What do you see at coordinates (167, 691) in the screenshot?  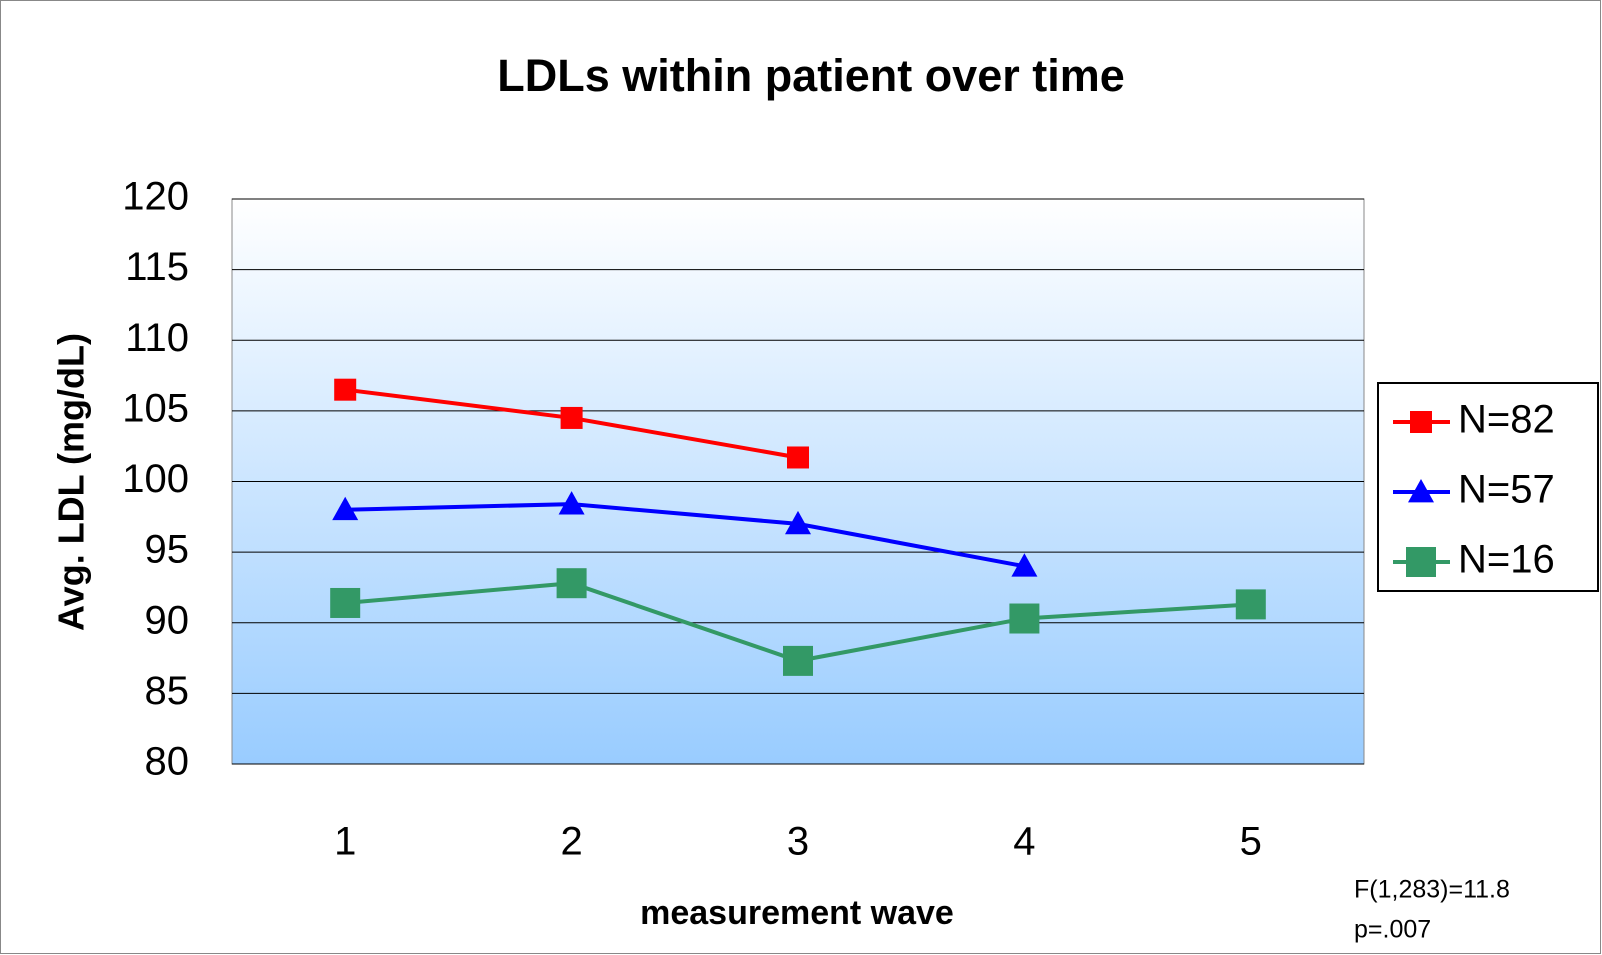 I see `y-tick-label: 85` at bounding box center [167, 691].